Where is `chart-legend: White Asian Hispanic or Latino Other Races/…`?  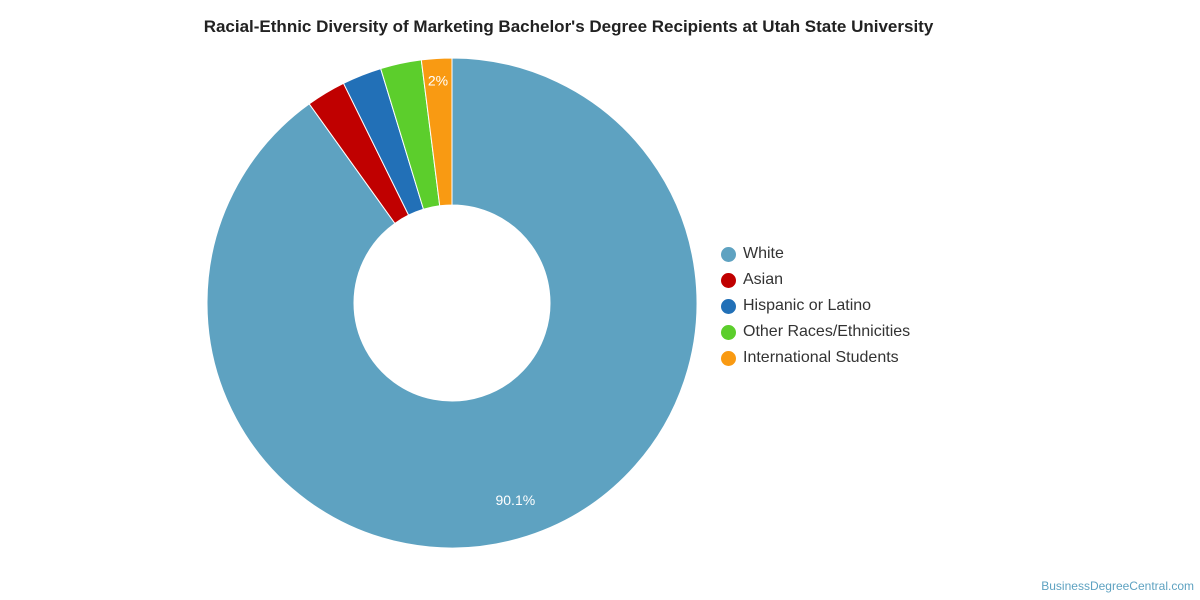
chart-legend: White Asian Hispanic or Latino Other Races/… is located at coordinates (815, 306).